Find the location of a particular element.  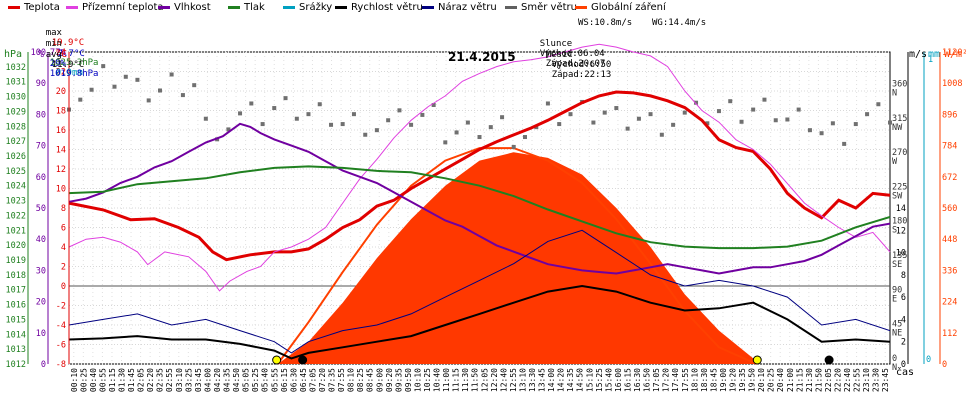

pressure-tick-label: 1026 is located at coordinates (16, 157).